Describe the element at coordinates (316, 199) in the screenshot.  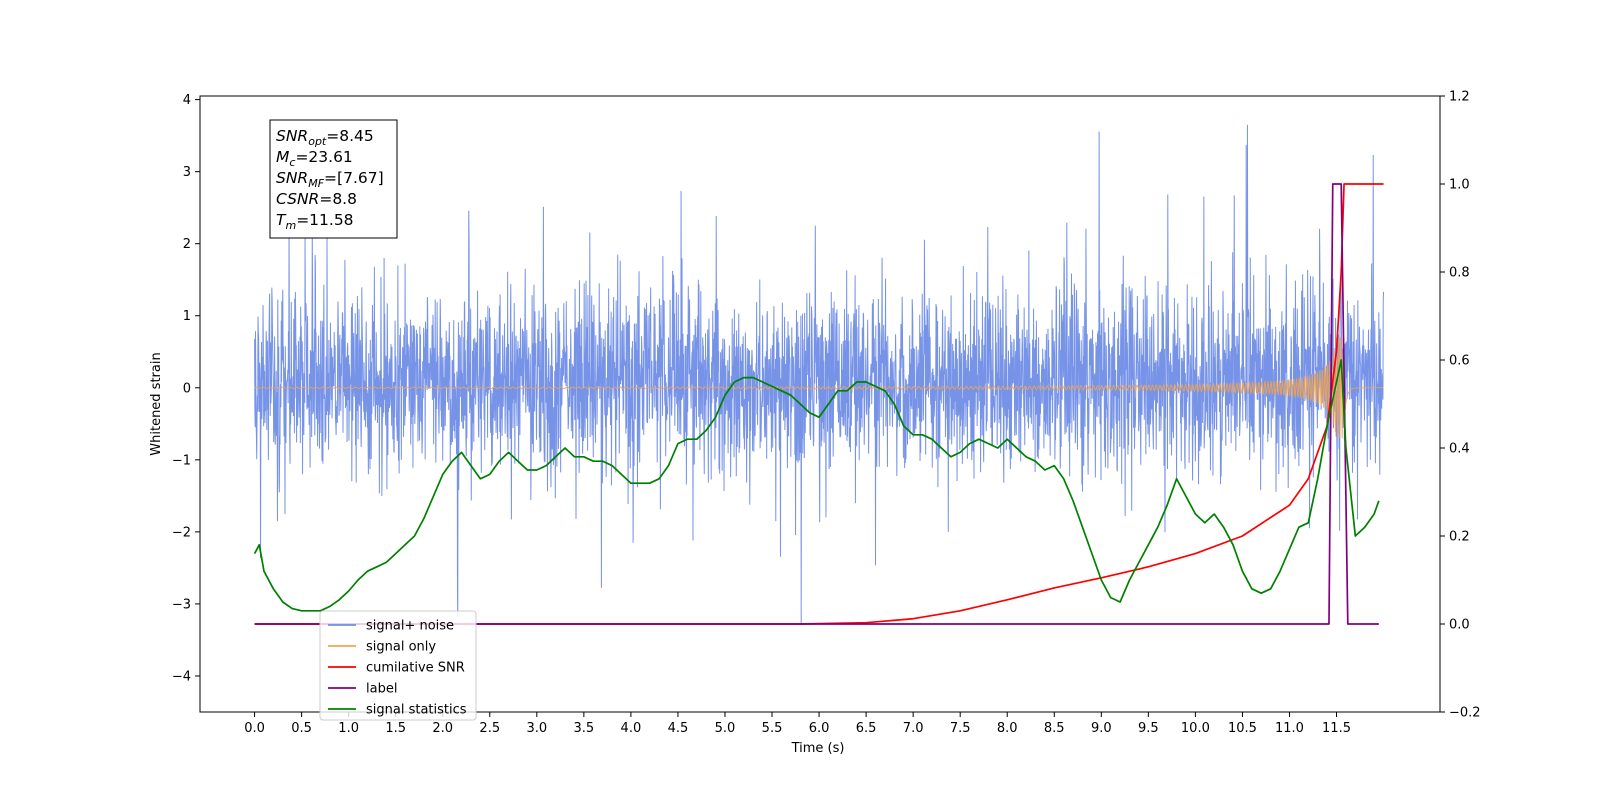
I see `stat-line: CSNR=8.8` at that location.